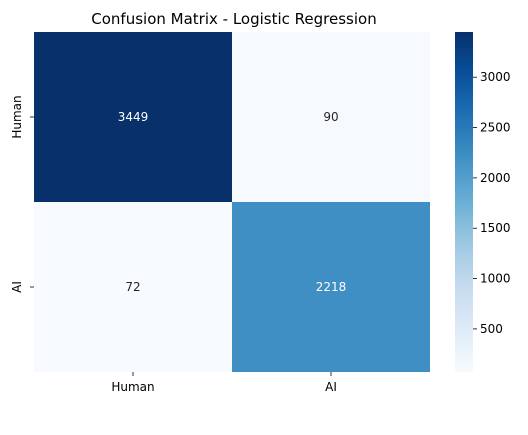 This screenshot has height=435, width=528. I want to click on y-tick-label: AI, so click(17, 287).